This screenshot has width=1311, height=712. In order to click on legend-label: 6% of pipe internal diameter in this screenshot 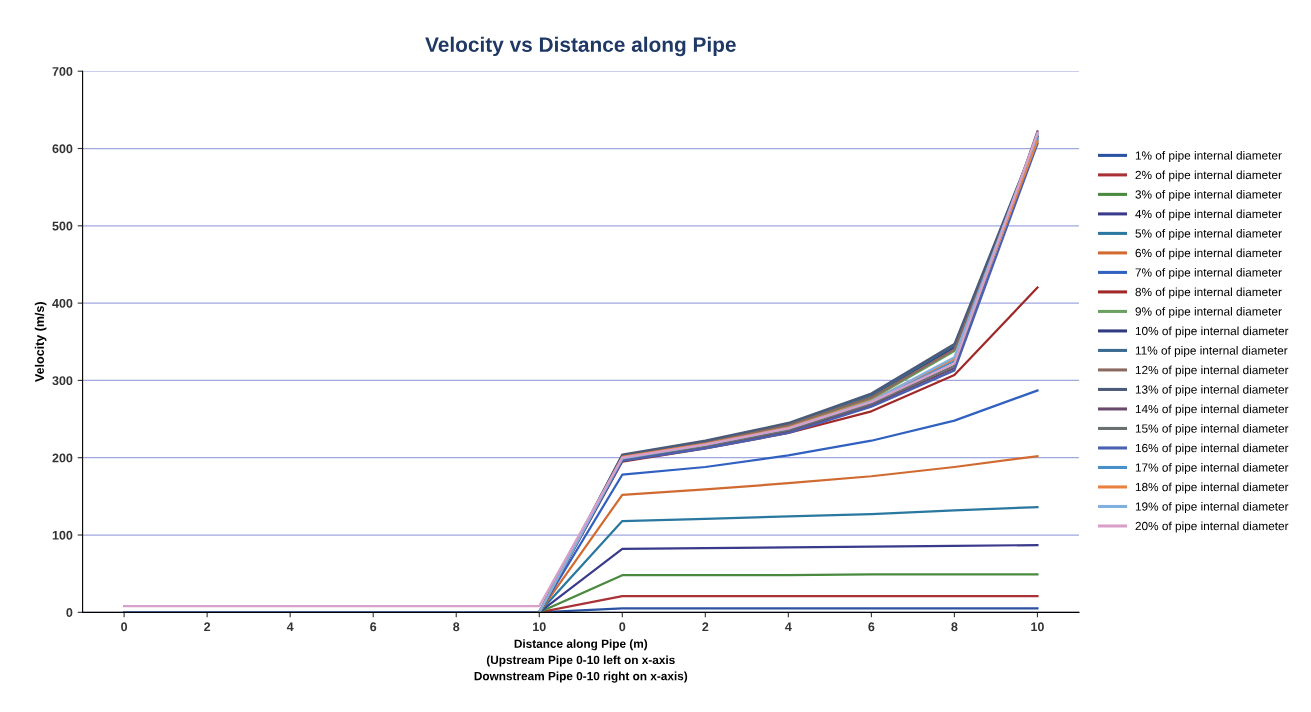, I will do `click(1208, 254)`.